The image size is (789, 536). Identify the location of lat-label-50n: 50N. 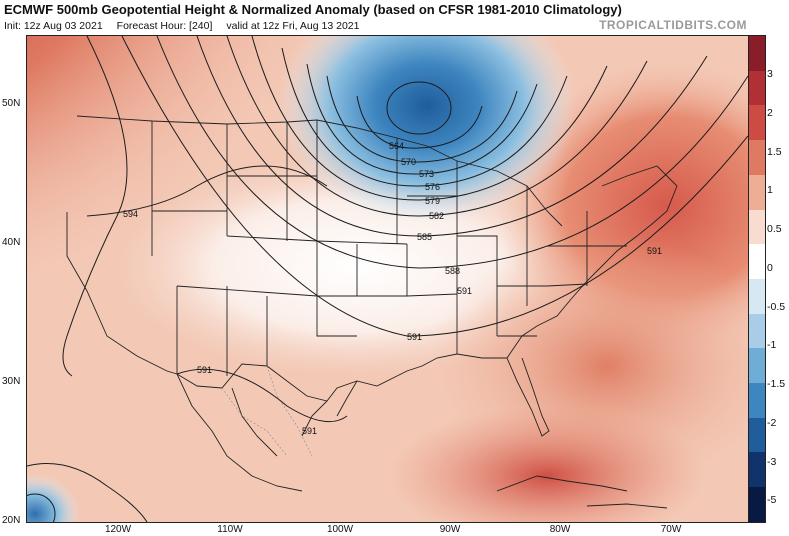
(11, 103).